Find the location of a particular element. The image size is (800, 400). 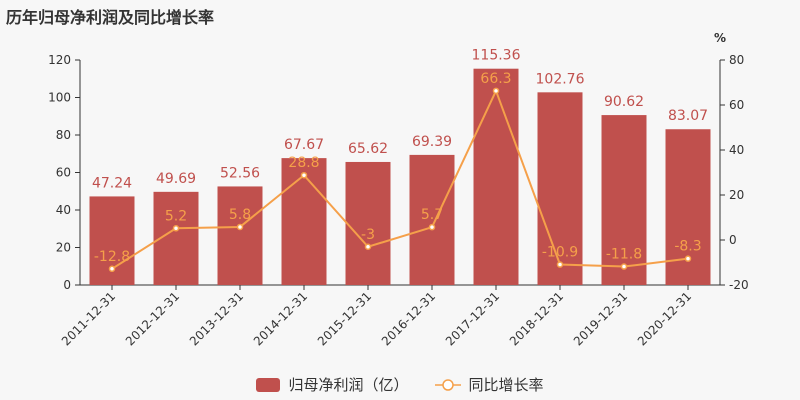

left-tick-label: 20 is located at coordinates (63, 248).